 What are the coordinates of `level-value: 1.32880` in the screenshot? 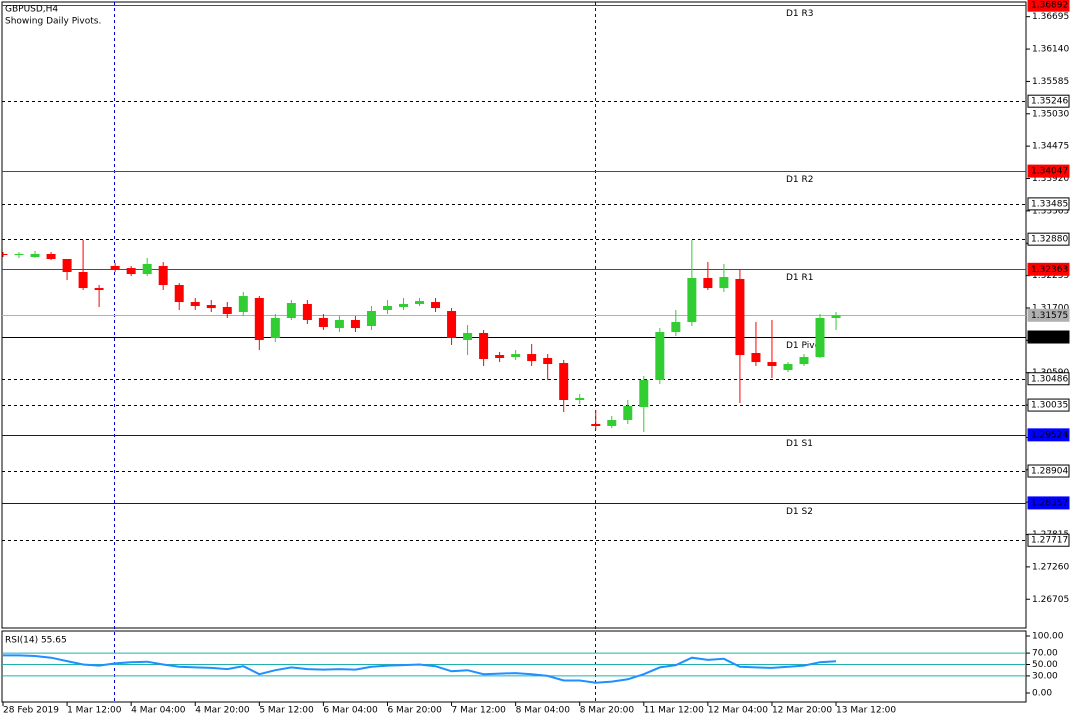 It's located at (1049, 240).